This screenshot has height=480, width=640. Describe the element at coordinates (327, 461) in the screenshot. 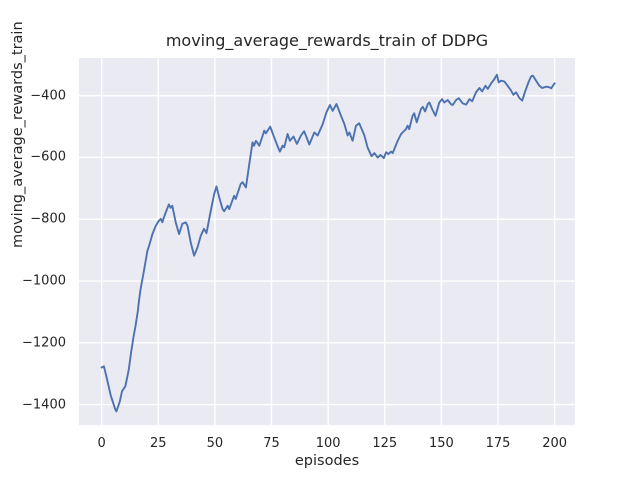

I see `x-axis-label: episodes` at that location.